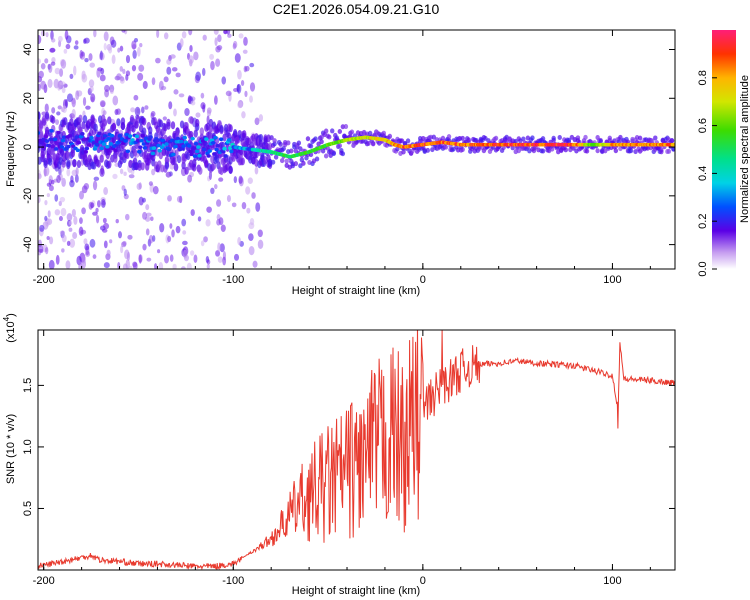 This screenshot has width=750, height=600. I want to click on spectrogram-xtick-label: 0, so click(423, 280).